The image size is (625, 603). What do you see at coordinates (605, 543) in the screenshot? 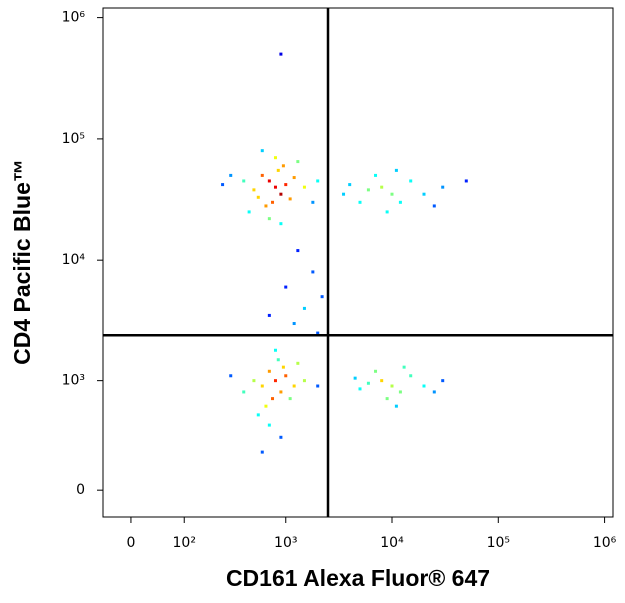
I see `x-tick-label: 10⁶` at bounding box center [605, 543].